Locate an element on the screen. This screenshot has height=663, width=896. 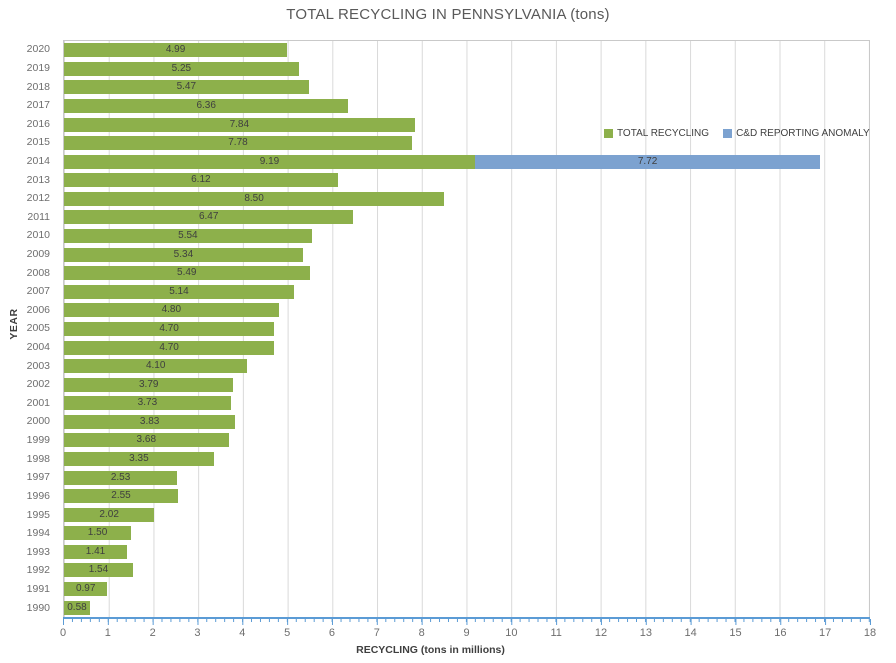
total-recycling-bar: 5.54 is located at coordinates (188, 236).